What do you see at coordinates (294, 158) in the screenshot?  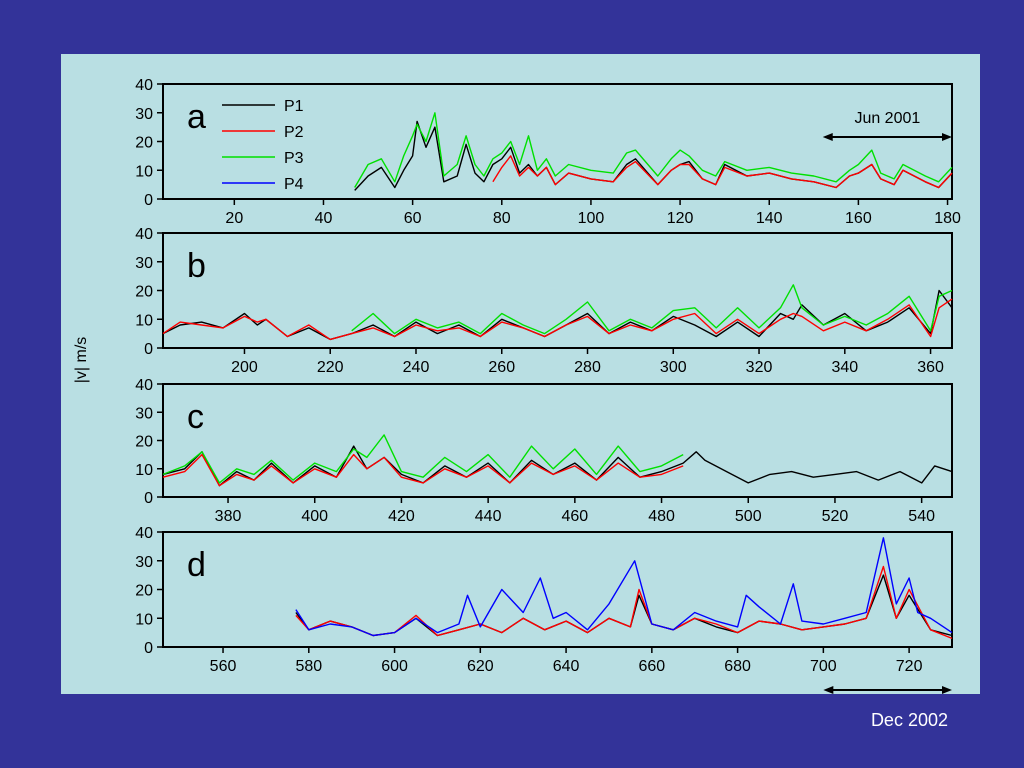 I see `legend-label-P3: P3` at bounding box center [294, 158].